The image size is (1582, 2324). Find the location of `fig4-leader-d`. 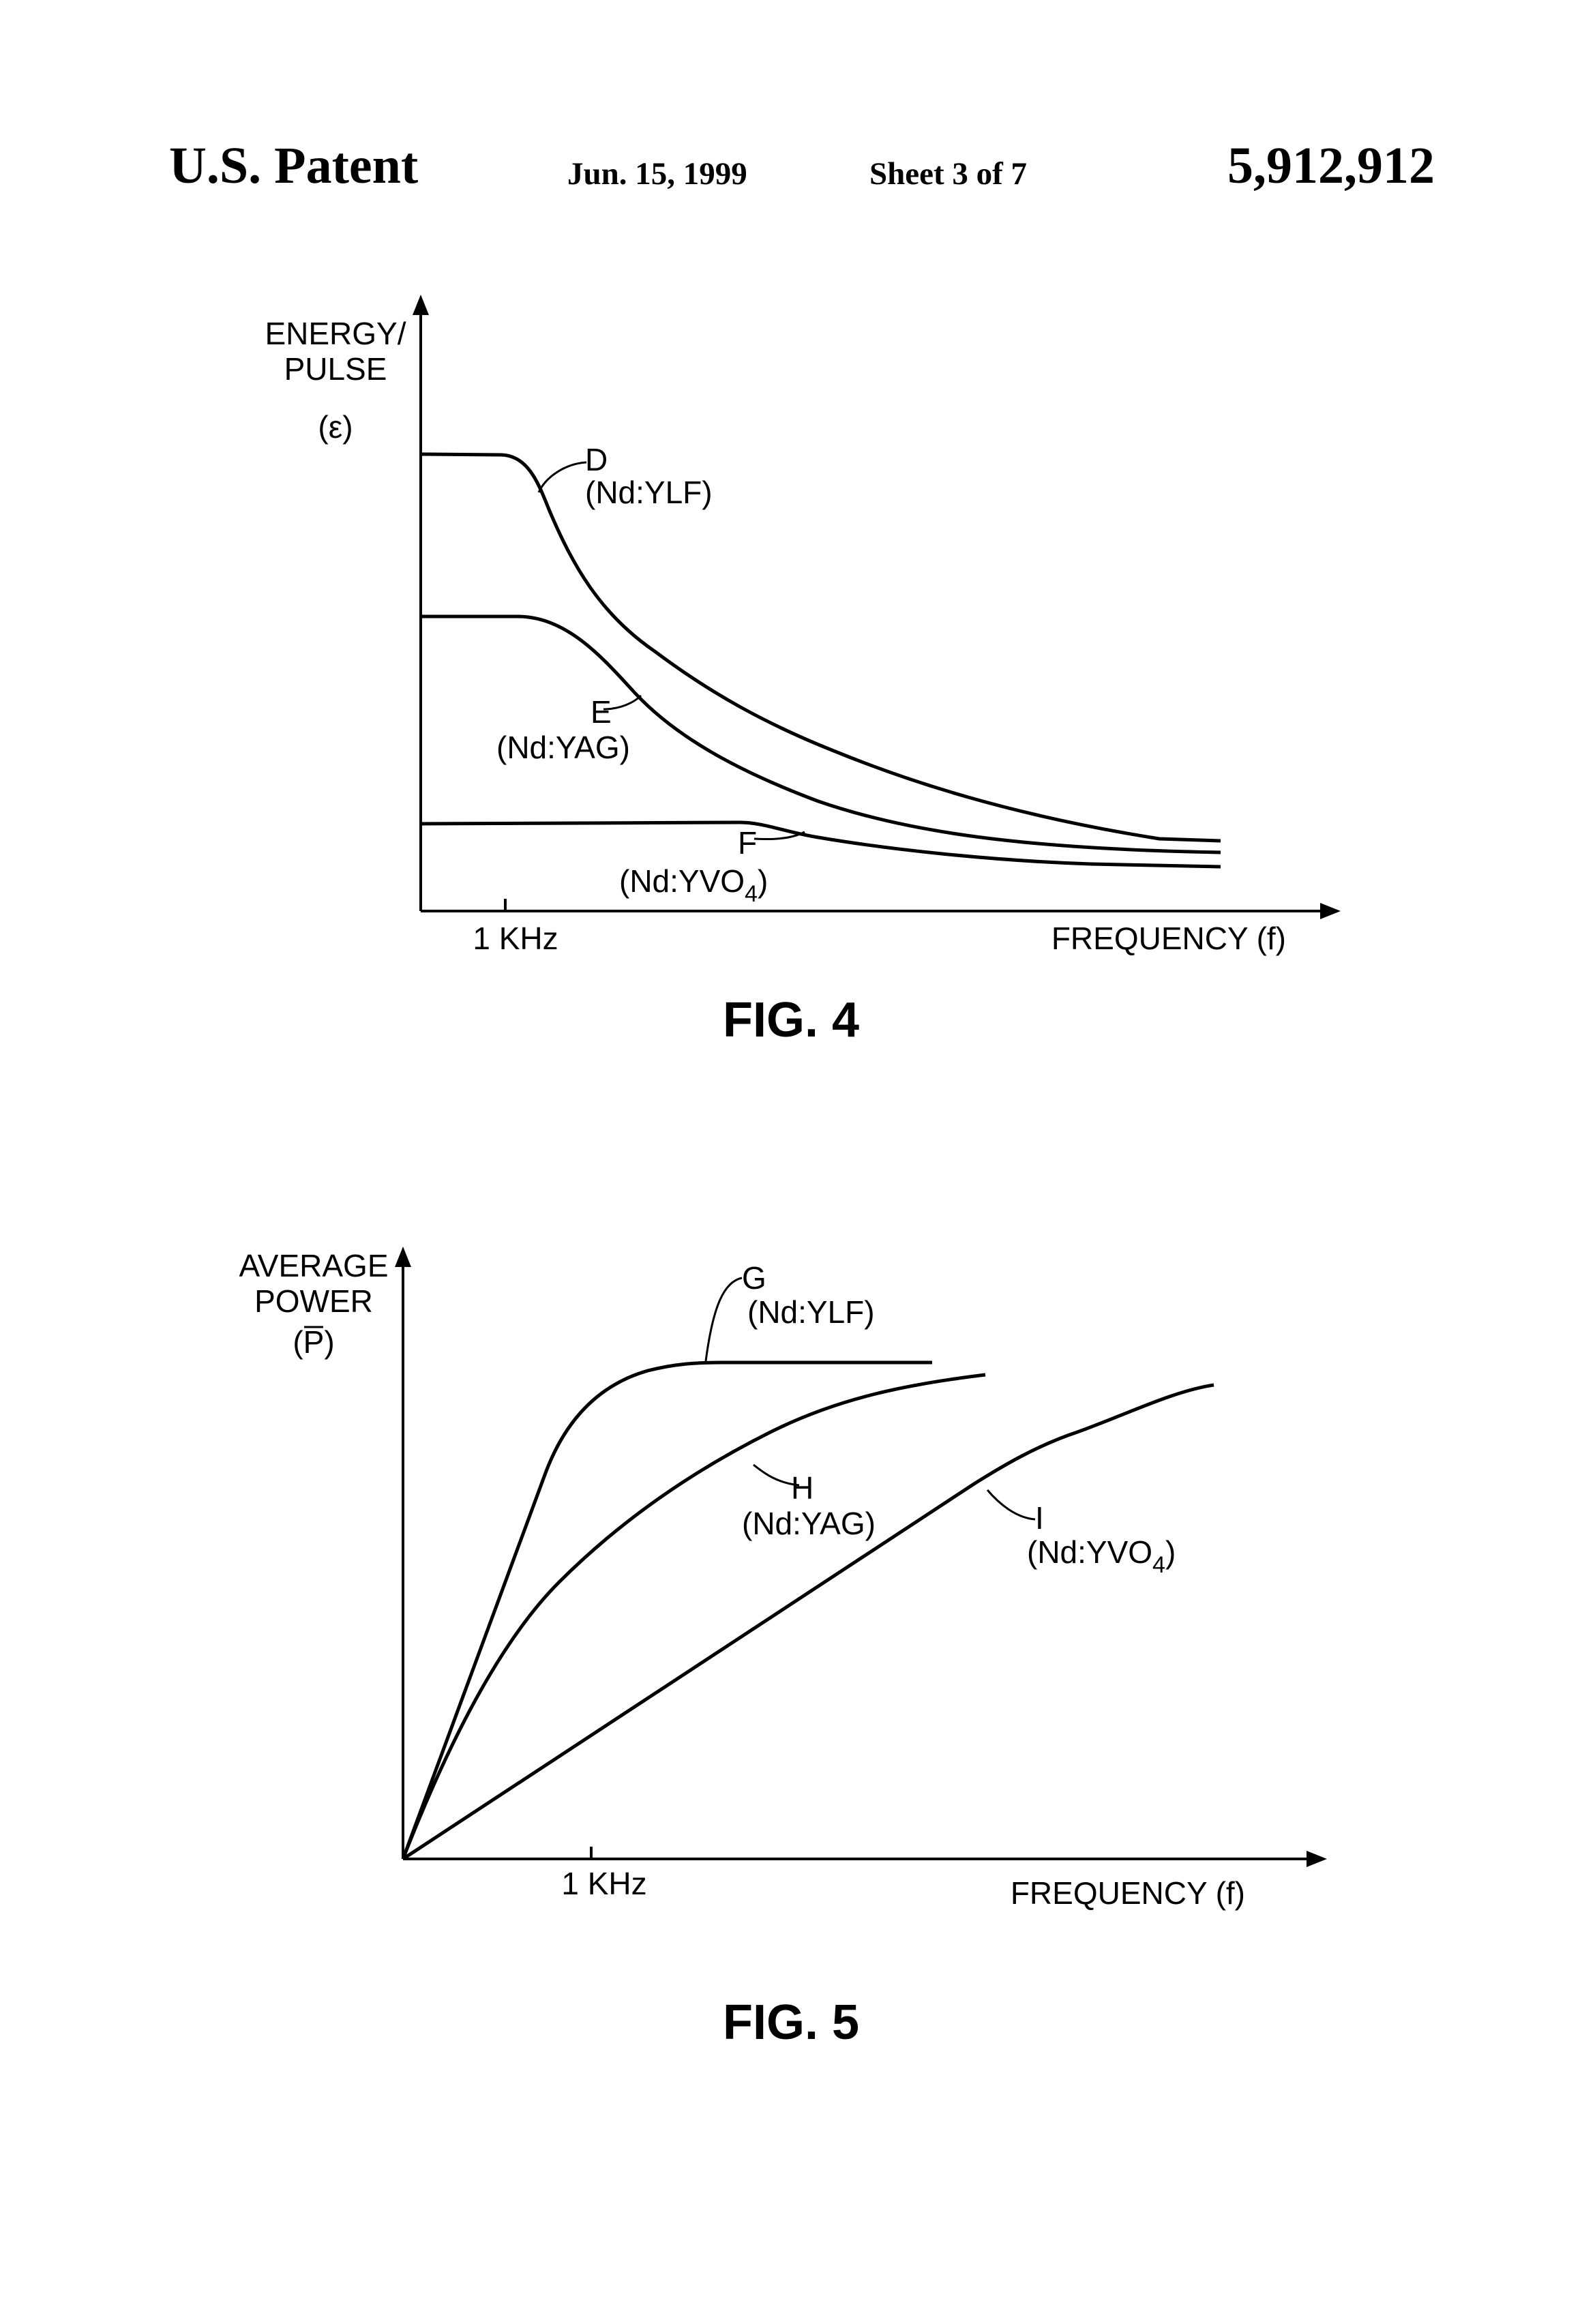

fig4-leader-d is located at coordinates (562, 477).